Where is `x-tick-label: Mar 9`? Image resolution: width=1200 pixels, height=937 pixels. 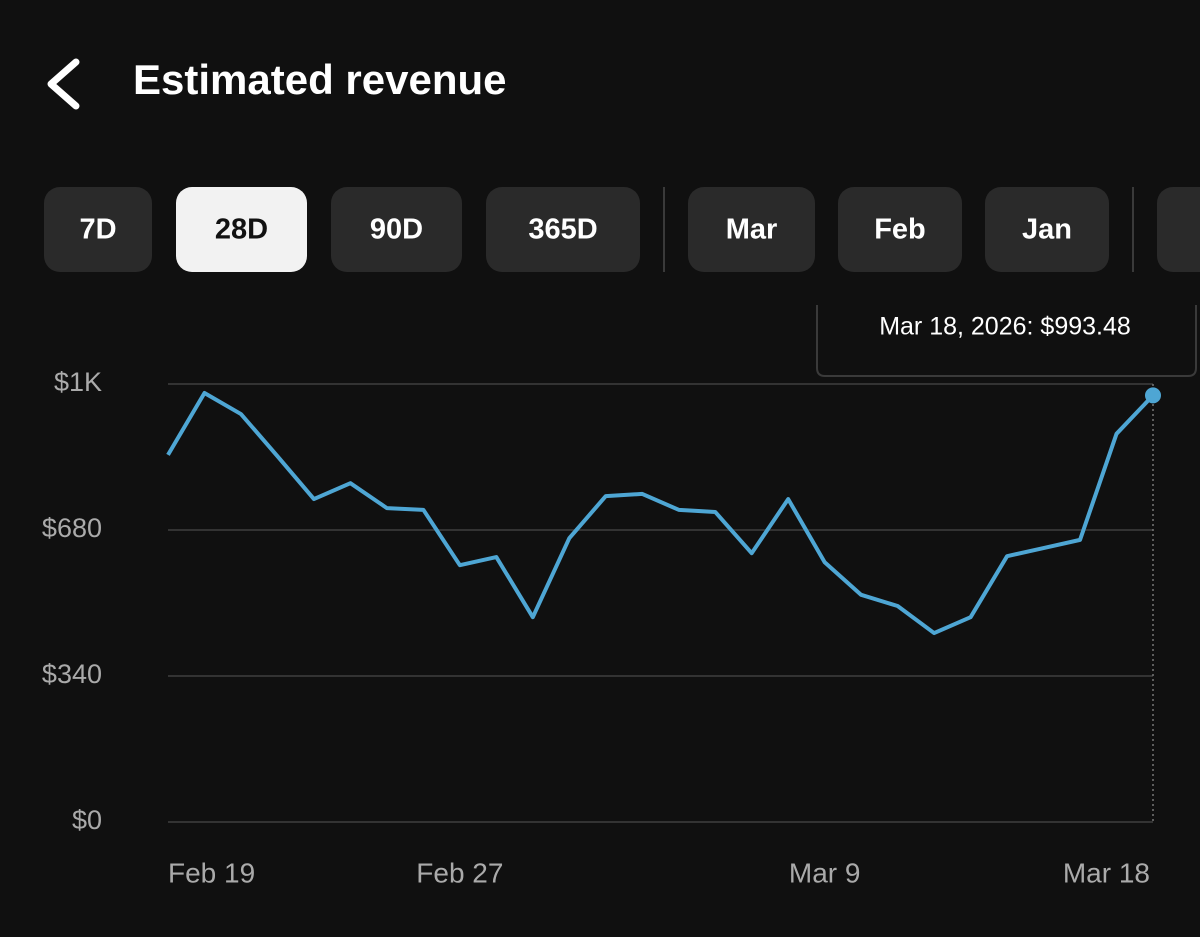 x-tick-label: Mar 9 is located at coordinates (825, 872).